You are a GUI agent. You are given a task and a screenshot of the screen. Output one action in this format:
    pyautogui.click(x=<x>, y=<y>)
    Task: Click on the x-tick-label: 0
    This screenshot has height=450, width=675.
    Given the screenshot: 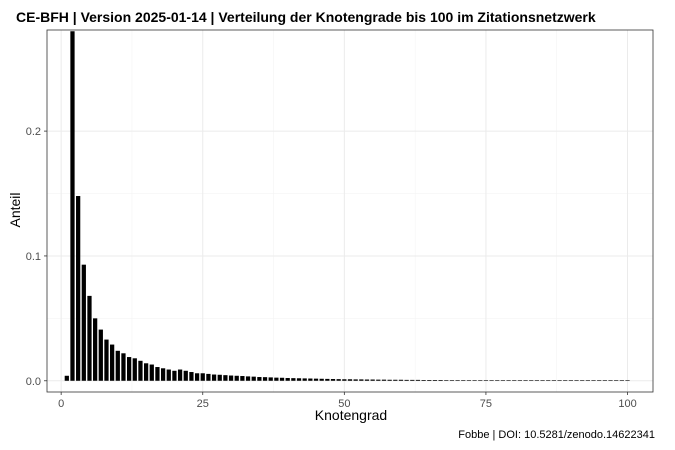 What is the action you would take?
    pyautogui.click(x=61, y=404)
    